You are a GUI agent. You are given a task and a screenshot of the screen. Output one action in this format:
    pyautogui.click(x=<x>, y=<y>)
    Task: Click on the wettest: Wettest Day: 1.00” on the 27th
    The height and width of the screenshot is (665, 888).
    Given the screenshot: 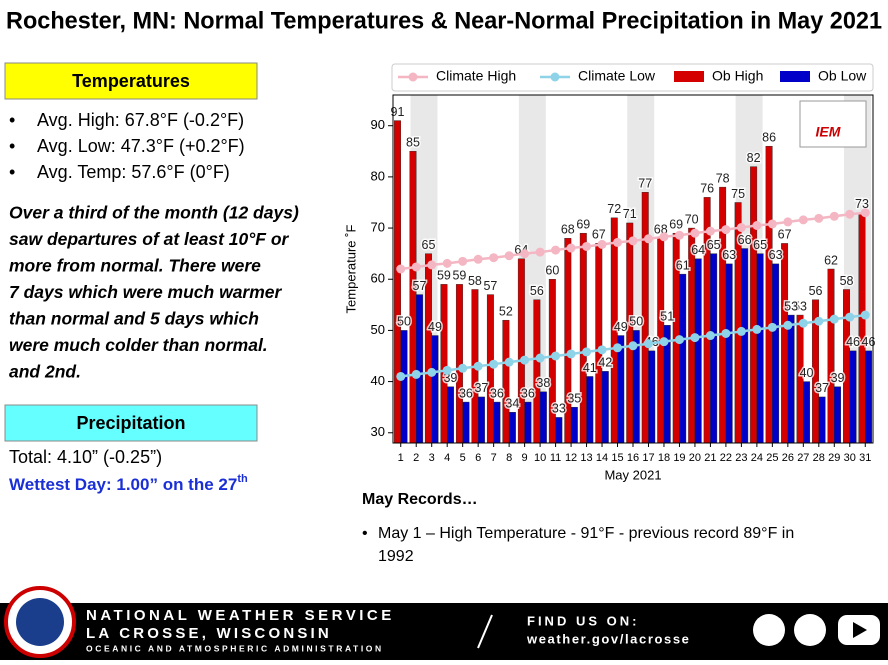 What is the action you would take?
    pyautogui.click(x=128, y=484)
    